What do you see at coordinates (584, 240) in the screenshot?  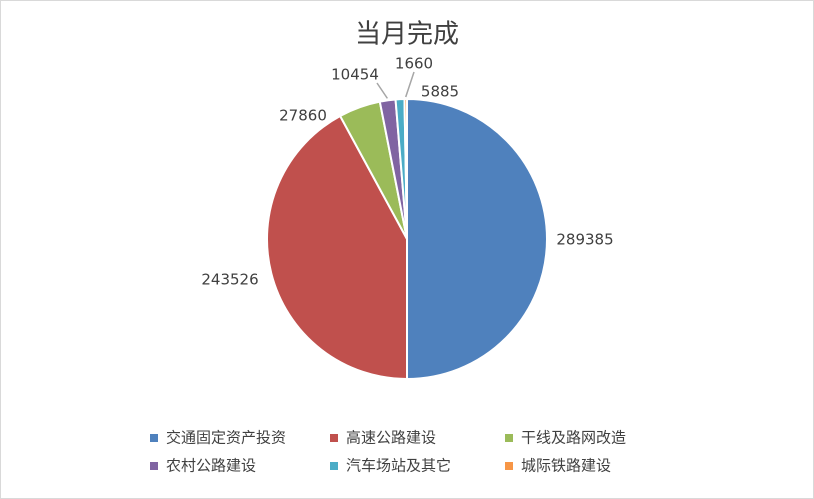 I see `data-label: 289385` at bounding box center [584, 240].